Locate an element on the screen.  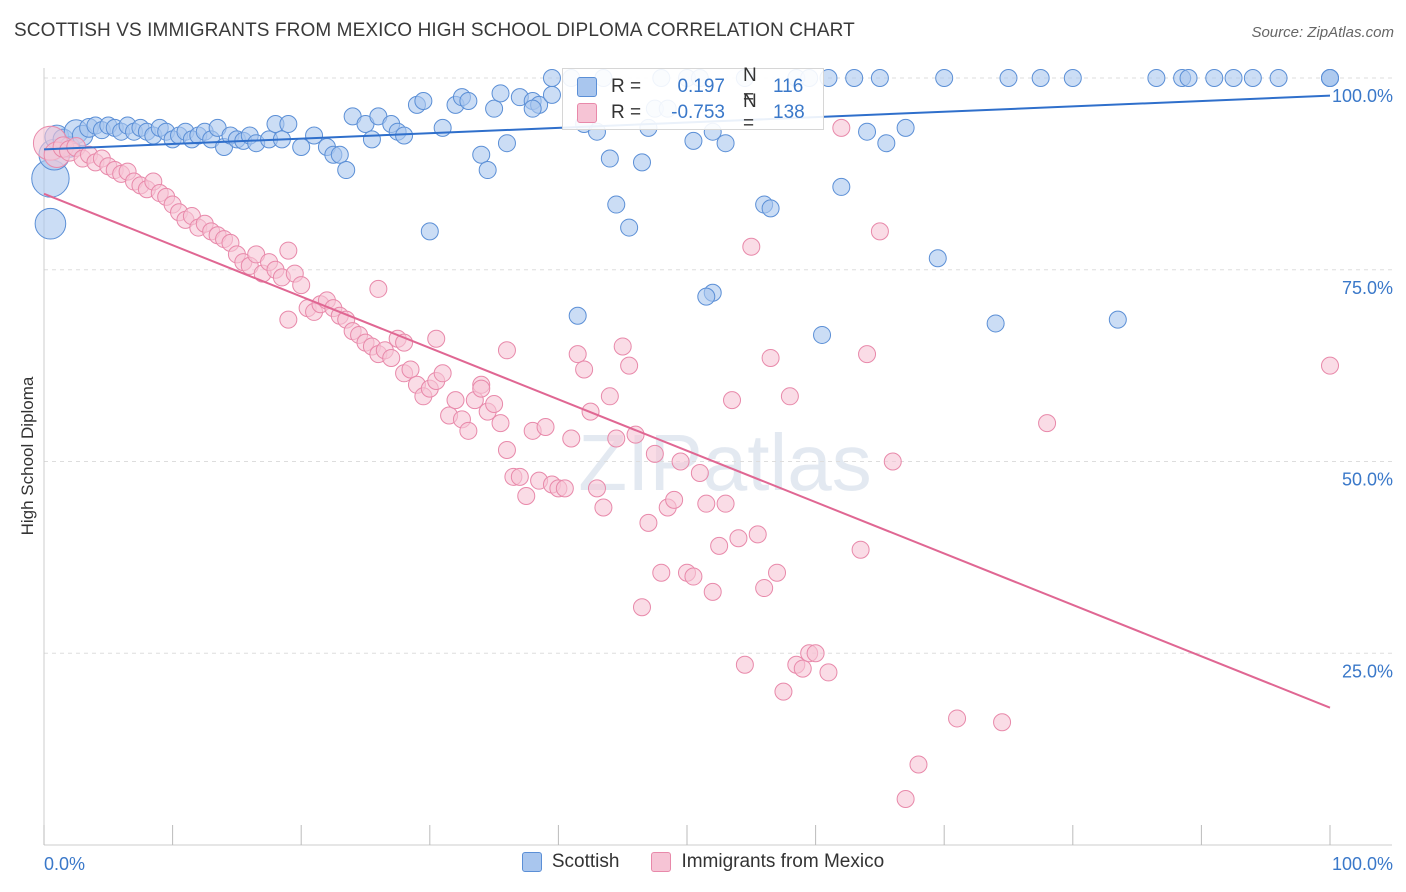
y-tick-label: 50.0% is located at coordinates (1367, 480).